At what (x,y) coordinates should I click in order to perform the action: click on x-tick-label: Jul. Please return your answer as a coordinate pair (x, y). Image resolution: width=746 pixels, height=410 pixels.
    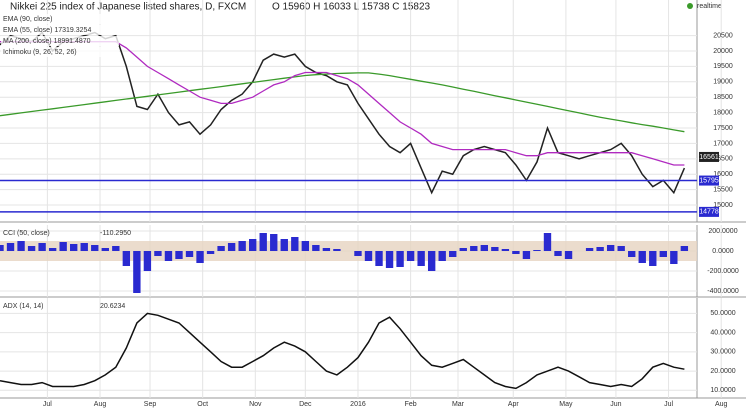
    Looking at the image, I should click on (668, 404).